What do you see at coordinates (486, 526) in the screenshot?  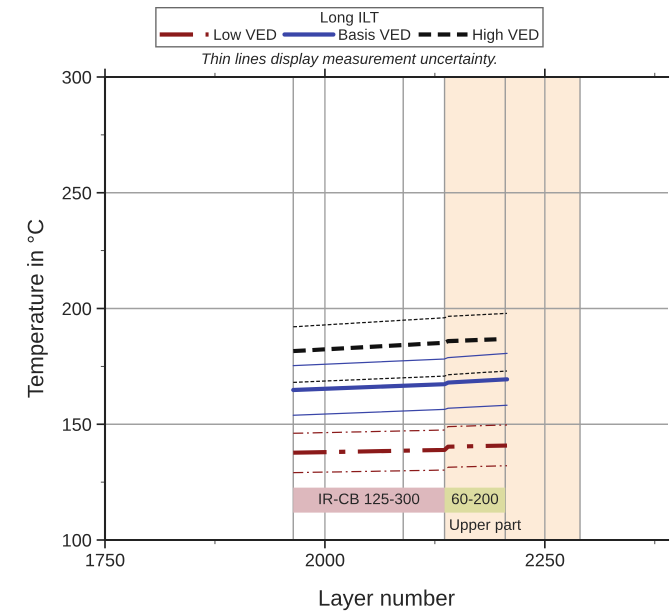 I see `band-label: Upper part` at bounding box center [486, 526].